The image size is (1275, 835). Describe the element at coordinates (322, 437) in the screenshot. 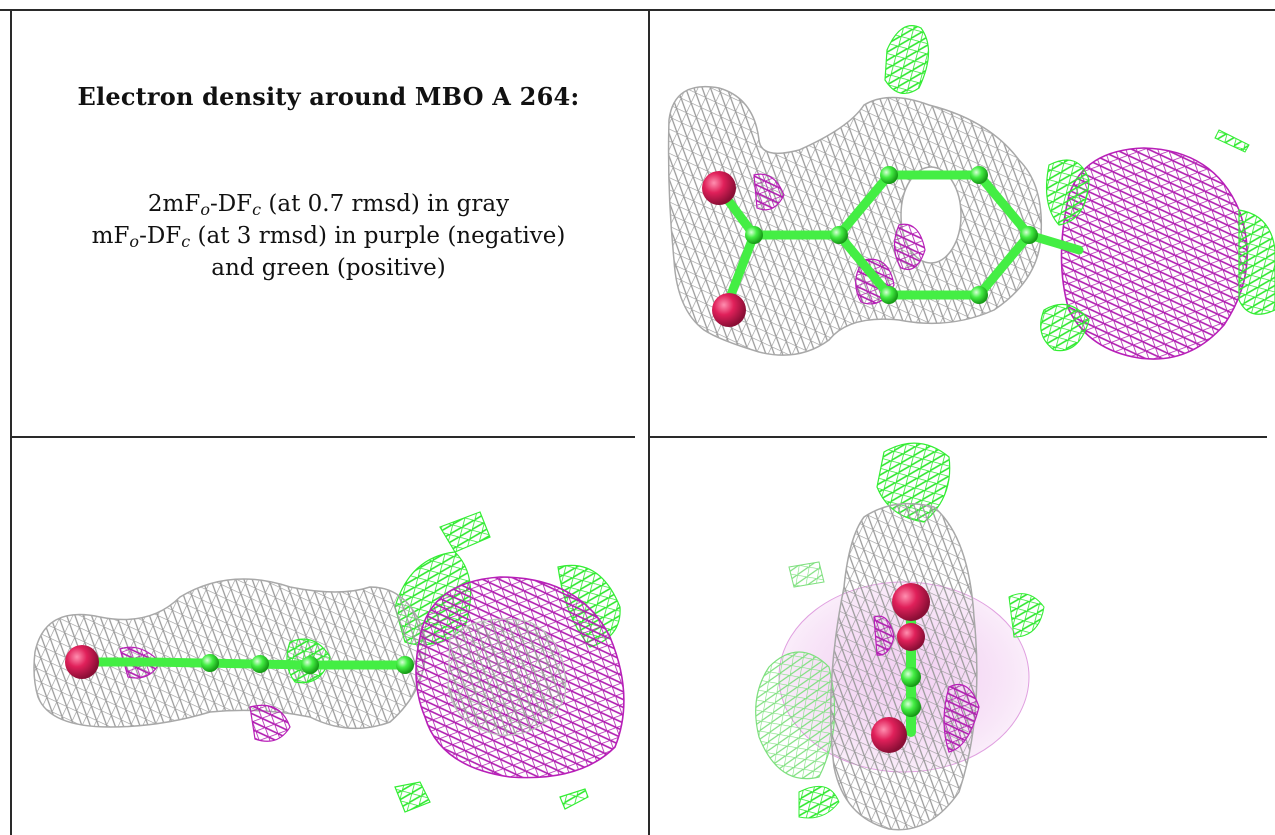

I see `table-rule-middle-left` at that location.